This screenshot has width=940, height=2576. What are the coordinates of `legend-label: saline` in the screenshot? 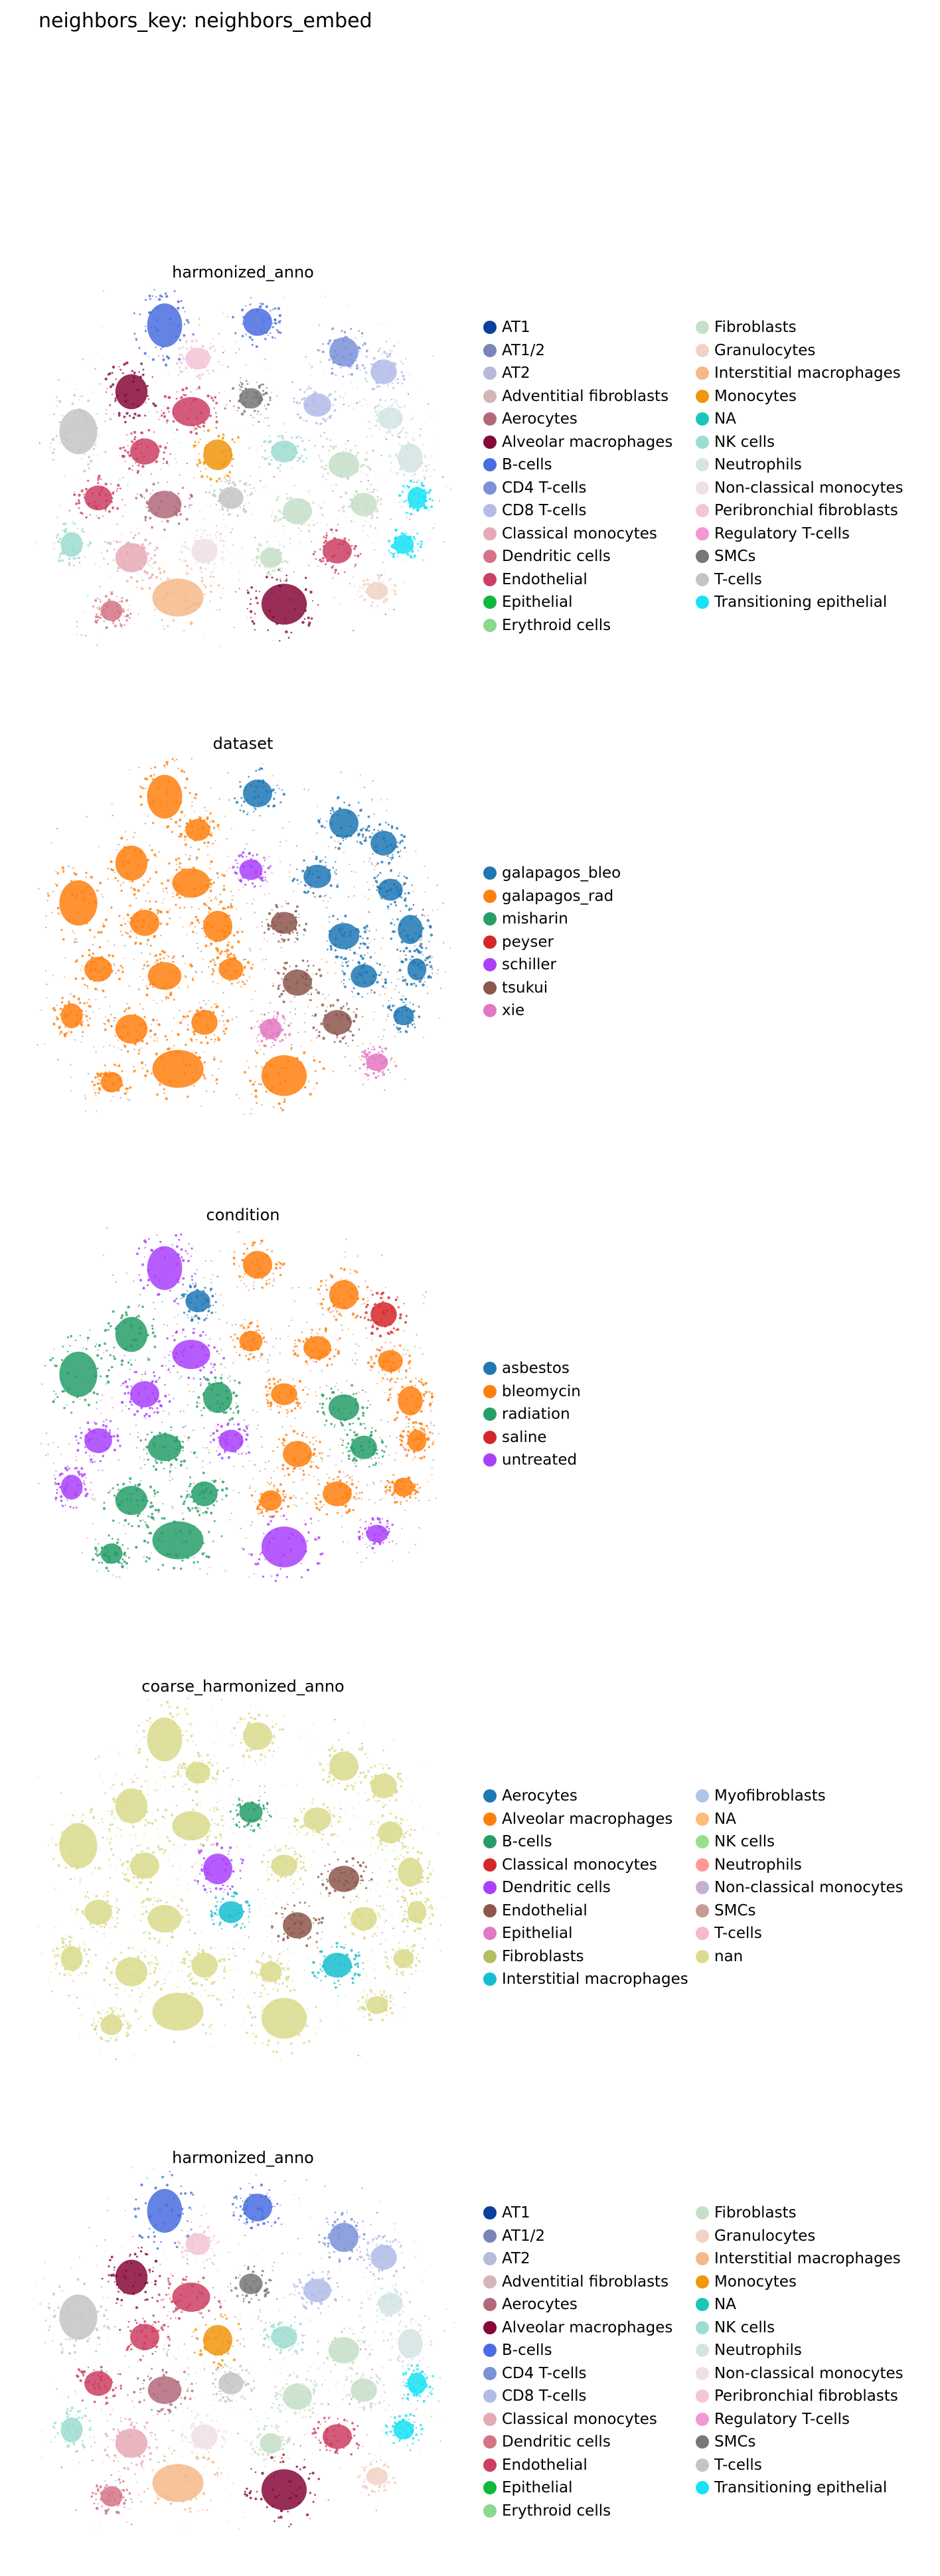 It's located at (524, 1437).